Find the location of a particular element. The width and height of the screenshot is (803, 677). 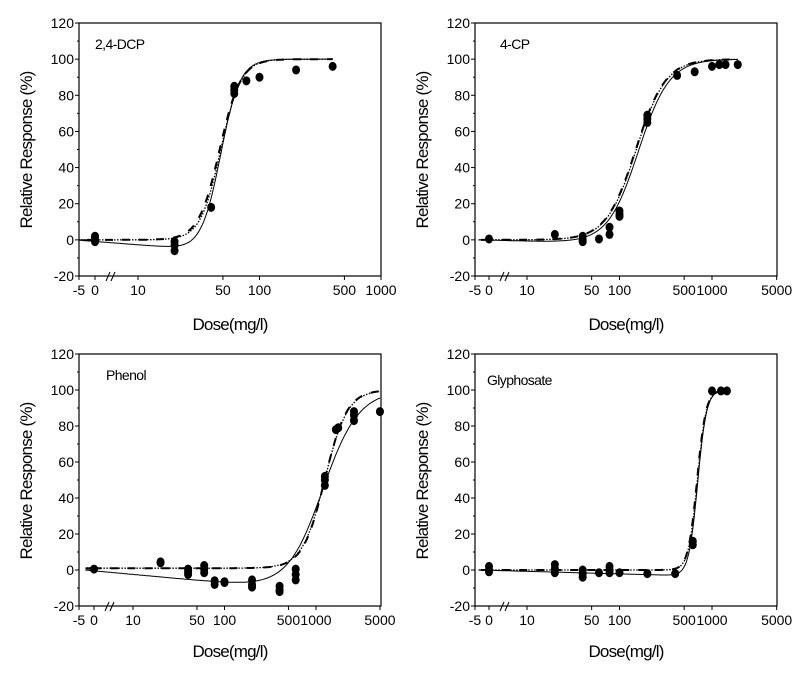

x-tick-label: 10 is located at coordinates (133, 620).